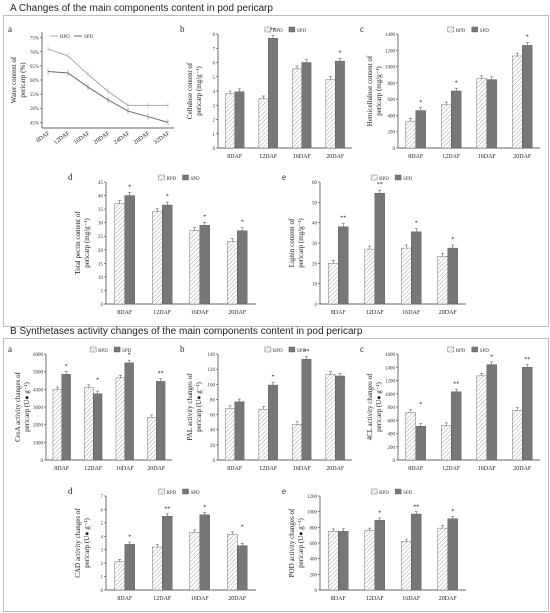 This screenshot has width=550, height=613. Describe the element at coordinates (78, 243) in the screenshot. I see `y-axis-label-line1: Total pectin content of` at that location.